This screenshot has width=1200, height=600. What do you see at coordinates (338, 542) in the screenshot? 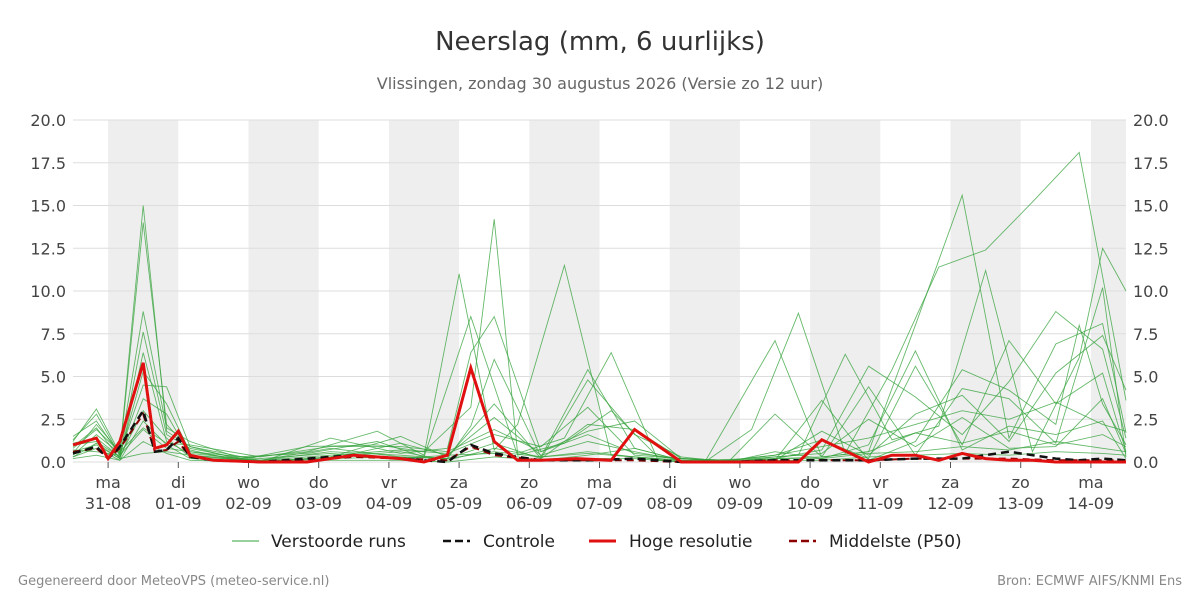
I see `legend-label: Verstoorde runs` at bounding box center [338, 542].